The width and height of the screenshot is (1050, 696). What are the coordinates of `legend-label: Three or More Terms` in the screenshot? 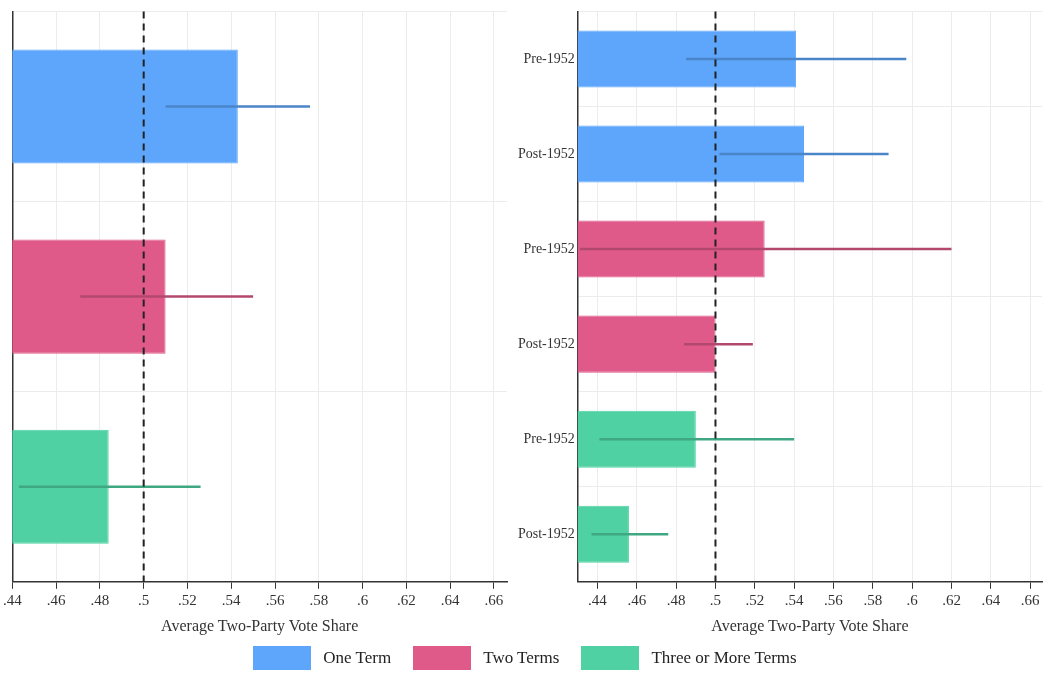 It's located at (724, 658).